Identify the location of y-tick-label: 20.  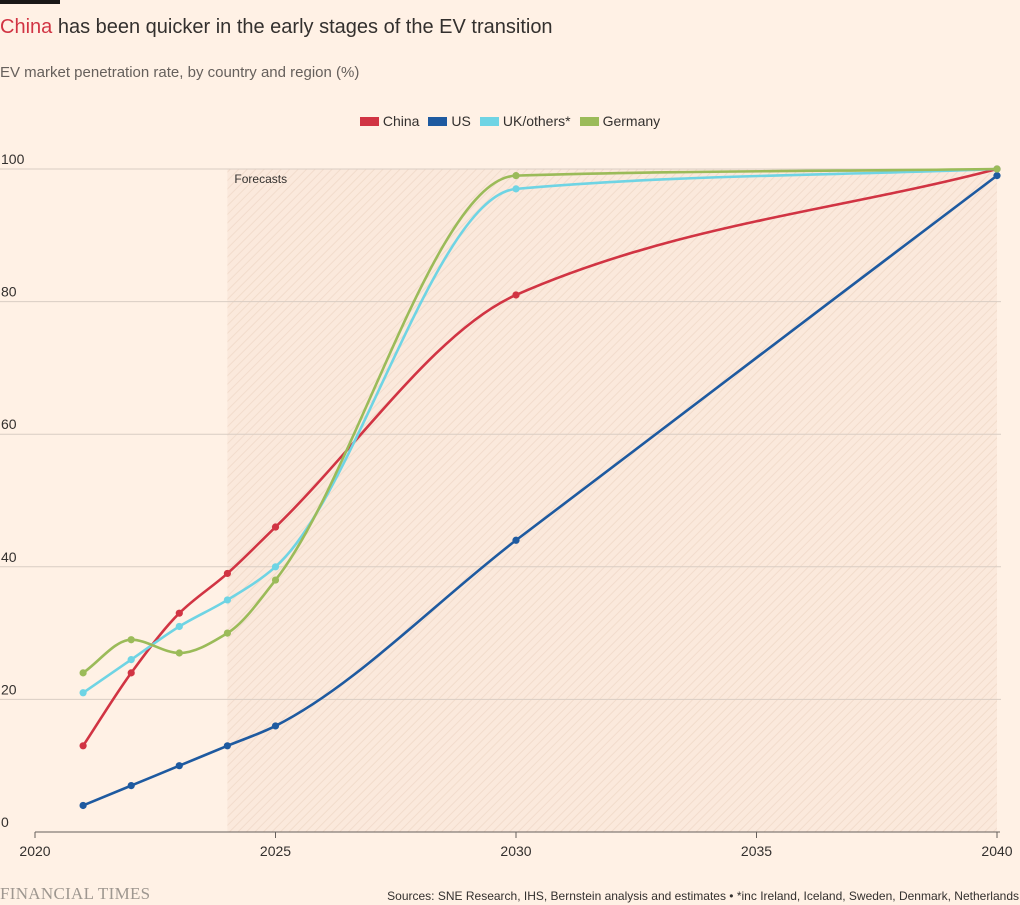
(9, 689).